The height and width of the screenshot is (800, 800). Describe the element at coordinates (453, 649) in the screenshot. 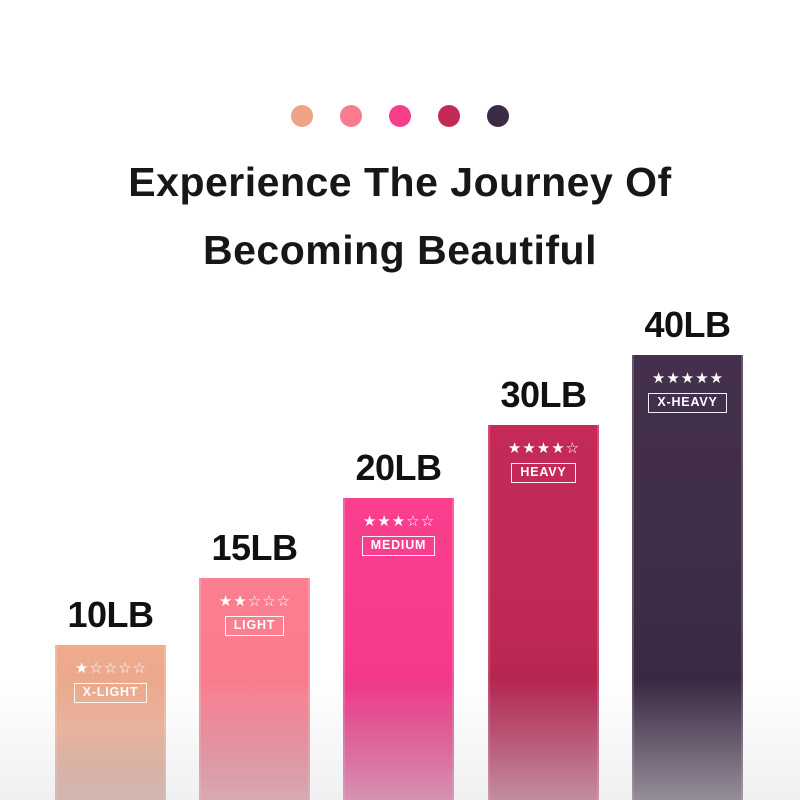

I see `bar-medium-right-edge` at that location.